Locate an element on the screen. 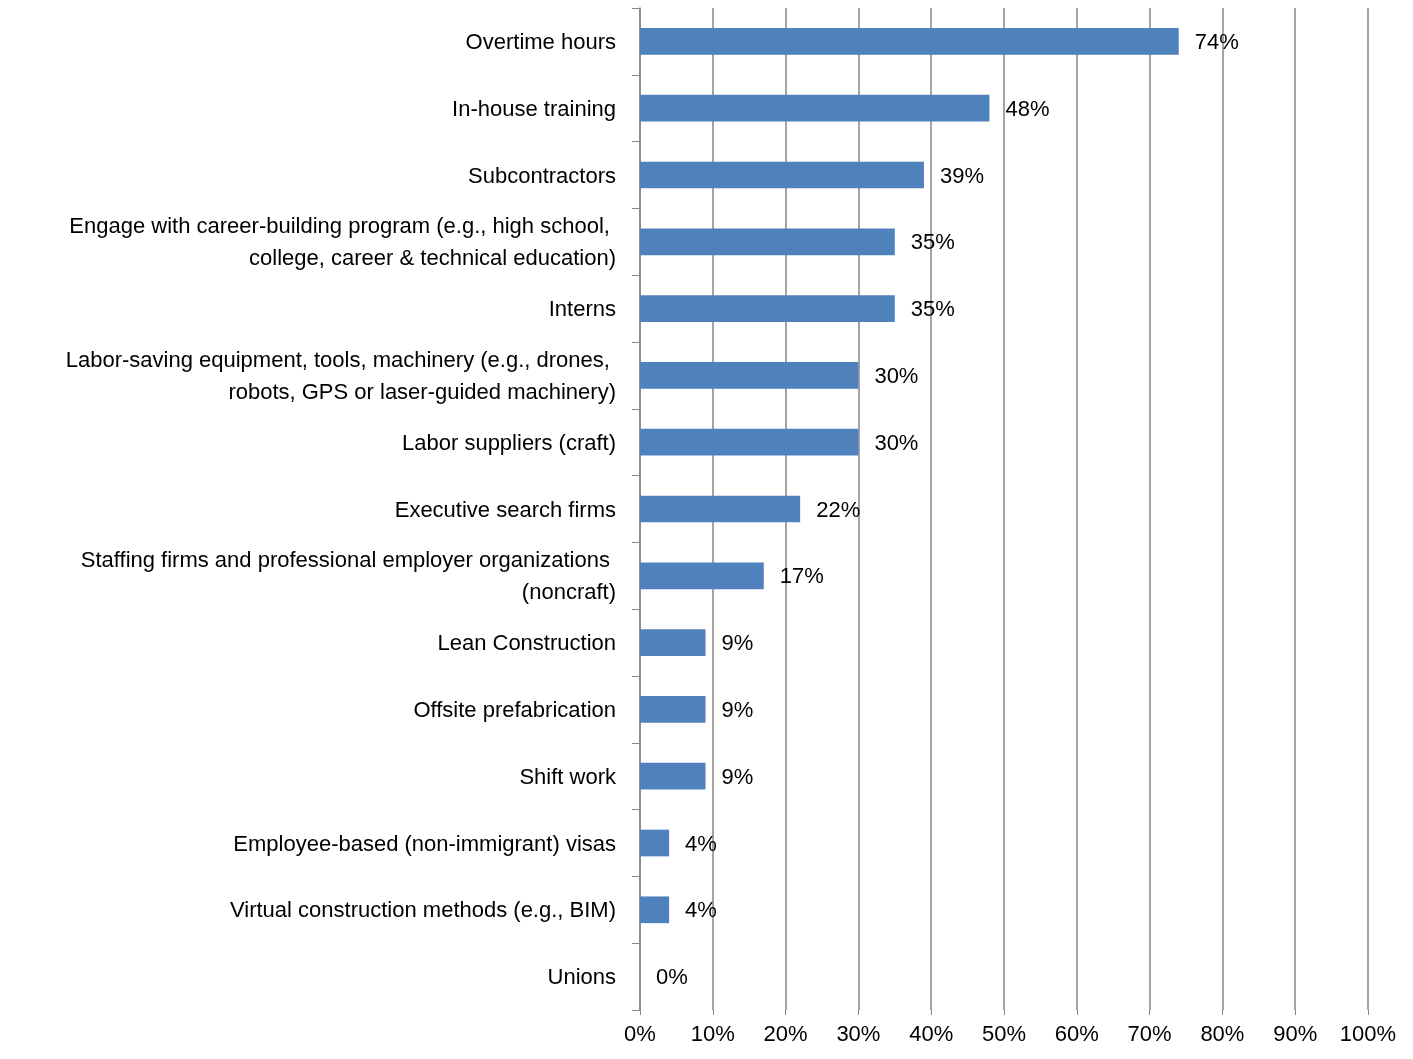 The width and height of the screenshot is (1413, 1059). x-tick-label: 30% is located at coordinates (858, 1033).